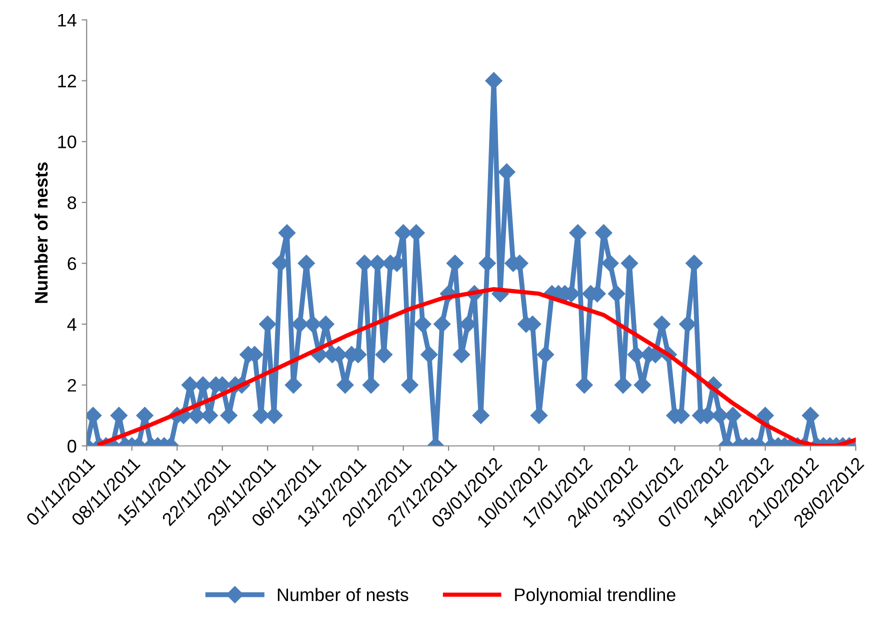 This screenshot has height=621, width=884. Describe the element at coordinates (72, 203) in the screenshot. I see `y-tick-label: 8` at that location.